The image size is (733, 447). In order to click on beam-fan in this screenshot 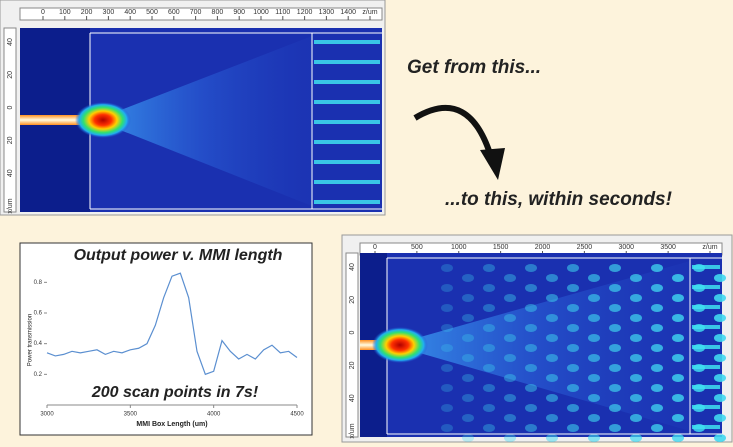, I will do `click(203, 121)`.